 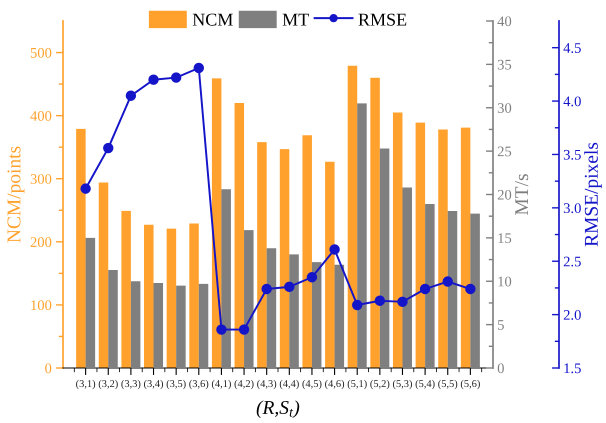 What do you see at coordinates (86, 385) in the screenshot?
I see `x-tick-label: (3,1)` at bounding box center [86, 385].